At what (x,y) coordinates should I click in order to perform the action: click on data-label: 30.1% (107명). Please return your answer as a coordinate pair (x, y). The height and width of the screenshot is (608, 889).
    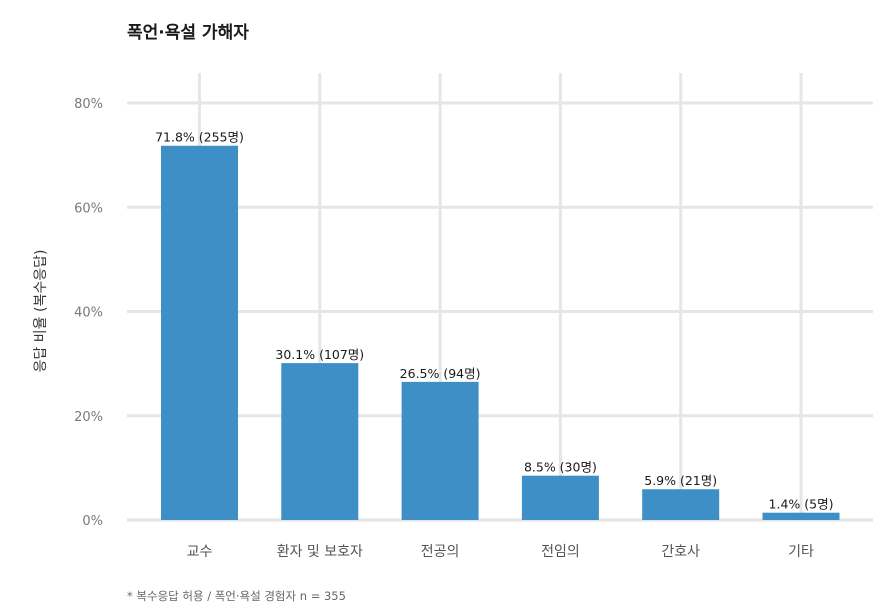
    Looking at the image, I should click on (319, 354).